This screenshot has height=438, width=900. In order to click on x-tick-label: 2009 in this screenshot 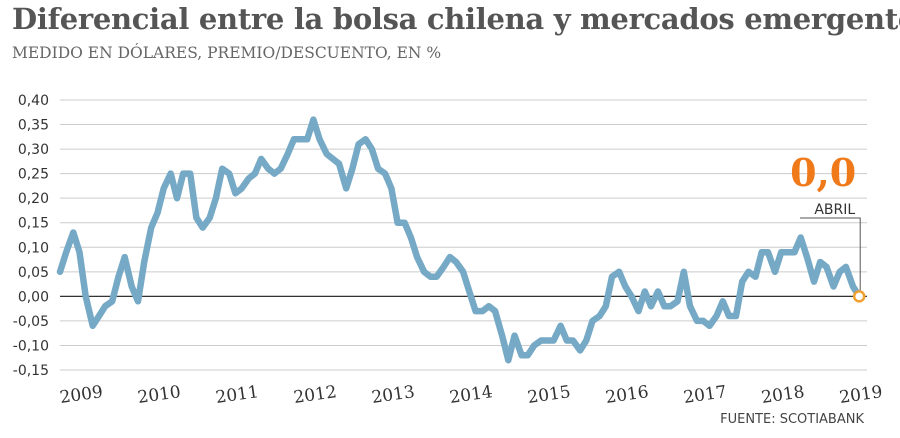, I will do `click(81, 395)`.